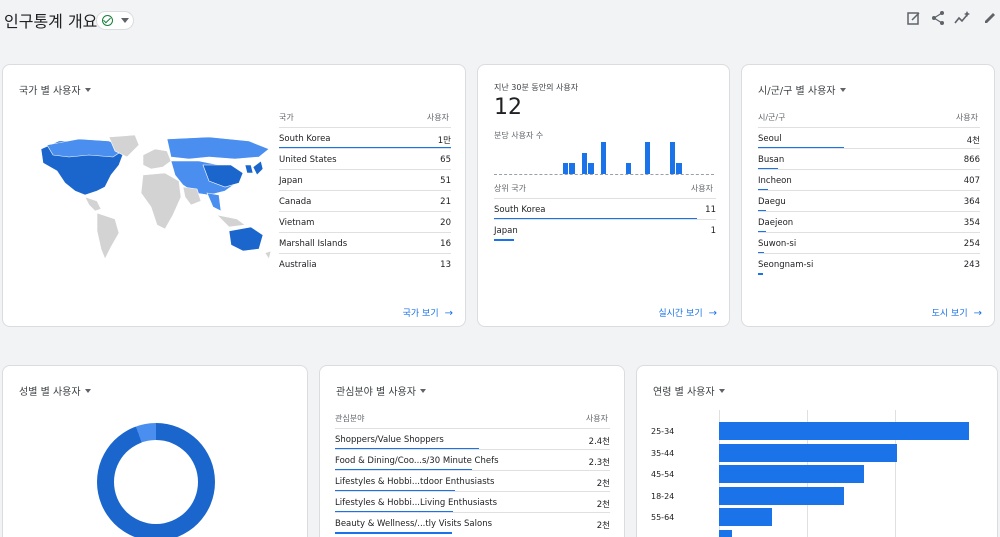 This screenshot has height=537, width=1000. Describe the element at coordinates (365, 242) in the screenshot. I see `table-row: Marshall Islands 16` at that location.